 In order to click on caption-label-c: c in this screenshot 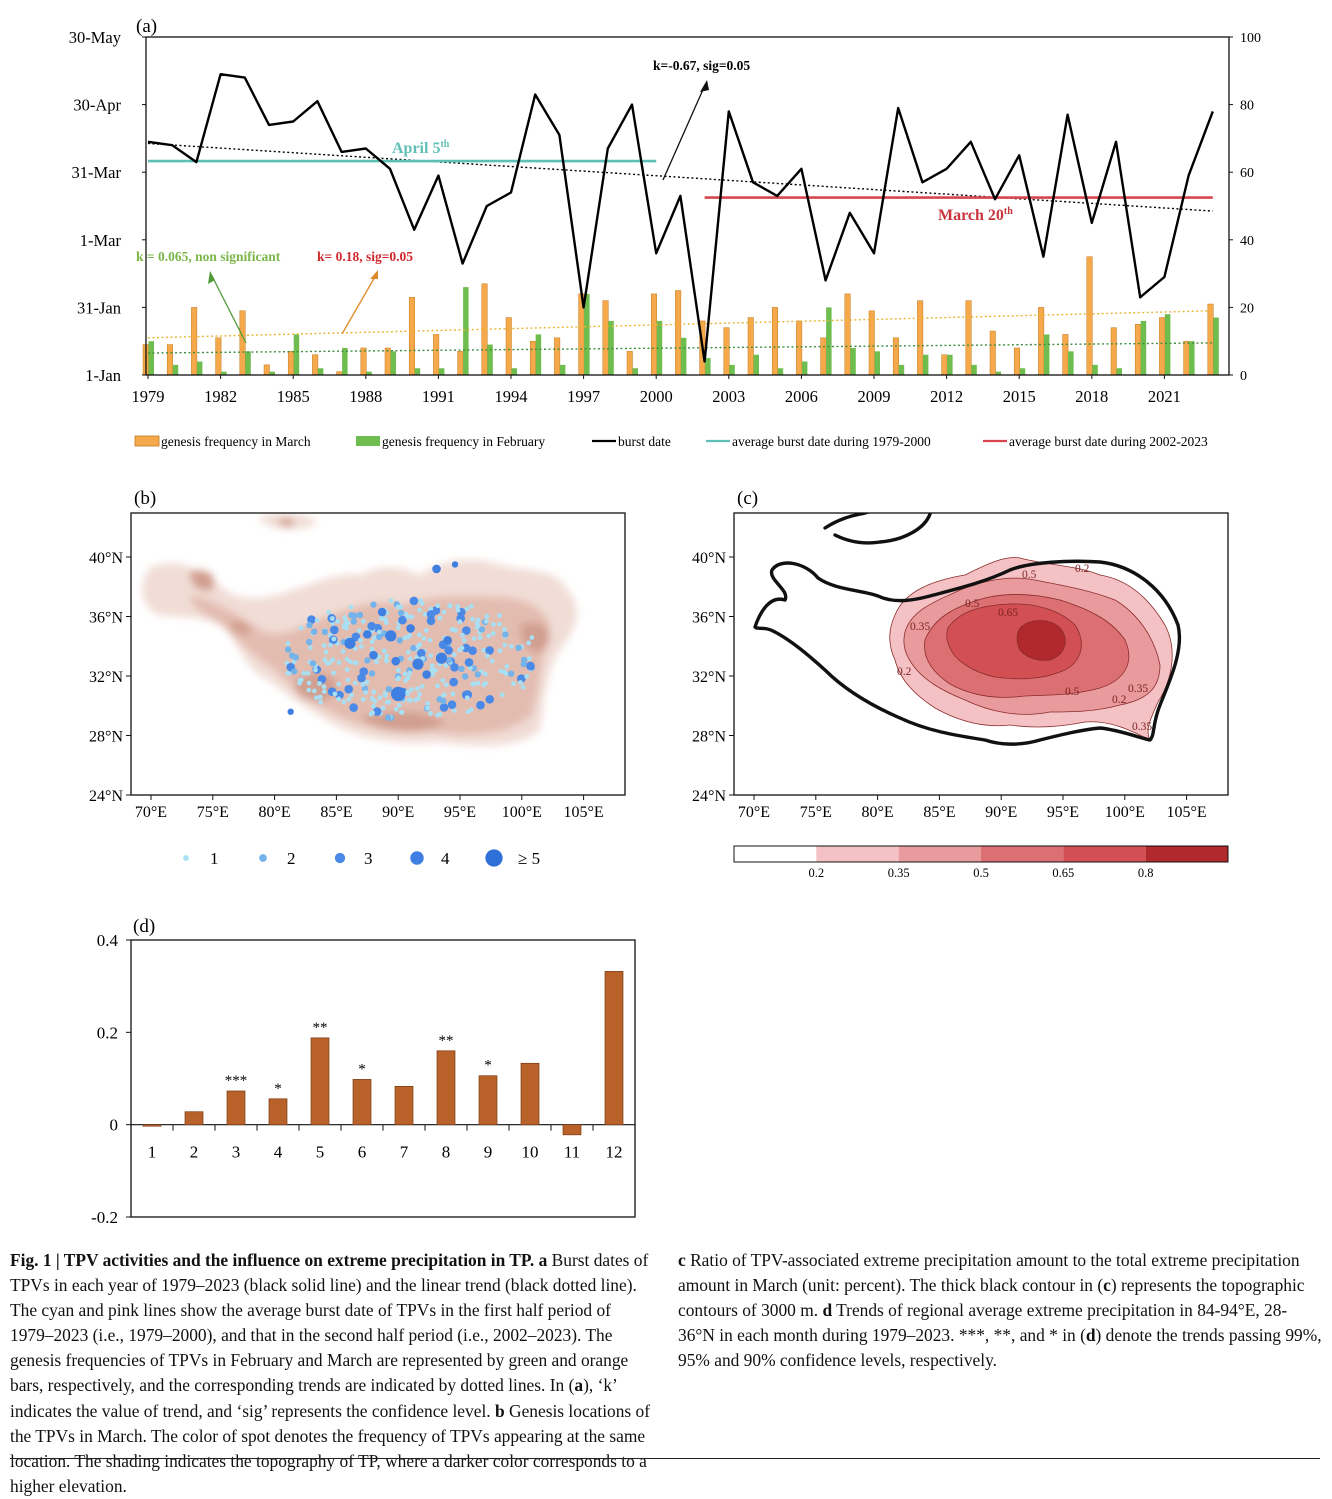, I will do `click(682, 1260)`.